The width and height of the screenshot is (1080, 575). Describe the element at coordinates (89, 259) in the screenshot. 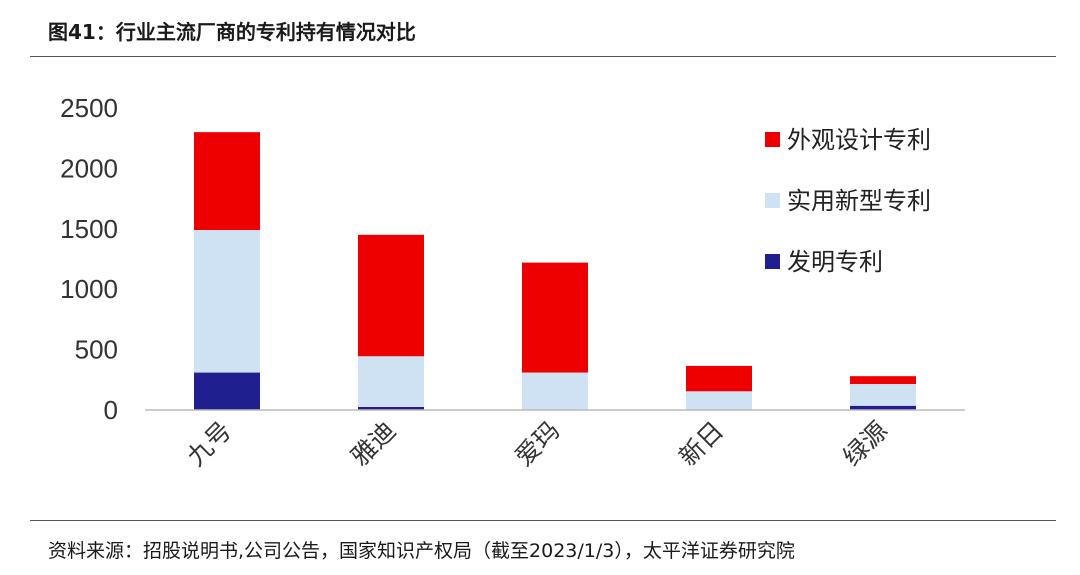

I see `y-axis-ticks: 0 500 1000 1500 2000 2500` at that location.